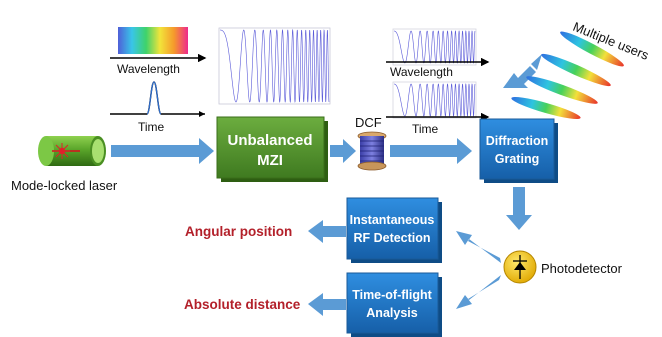  I want to click on fiber-spool-icon, so click(372, 151).